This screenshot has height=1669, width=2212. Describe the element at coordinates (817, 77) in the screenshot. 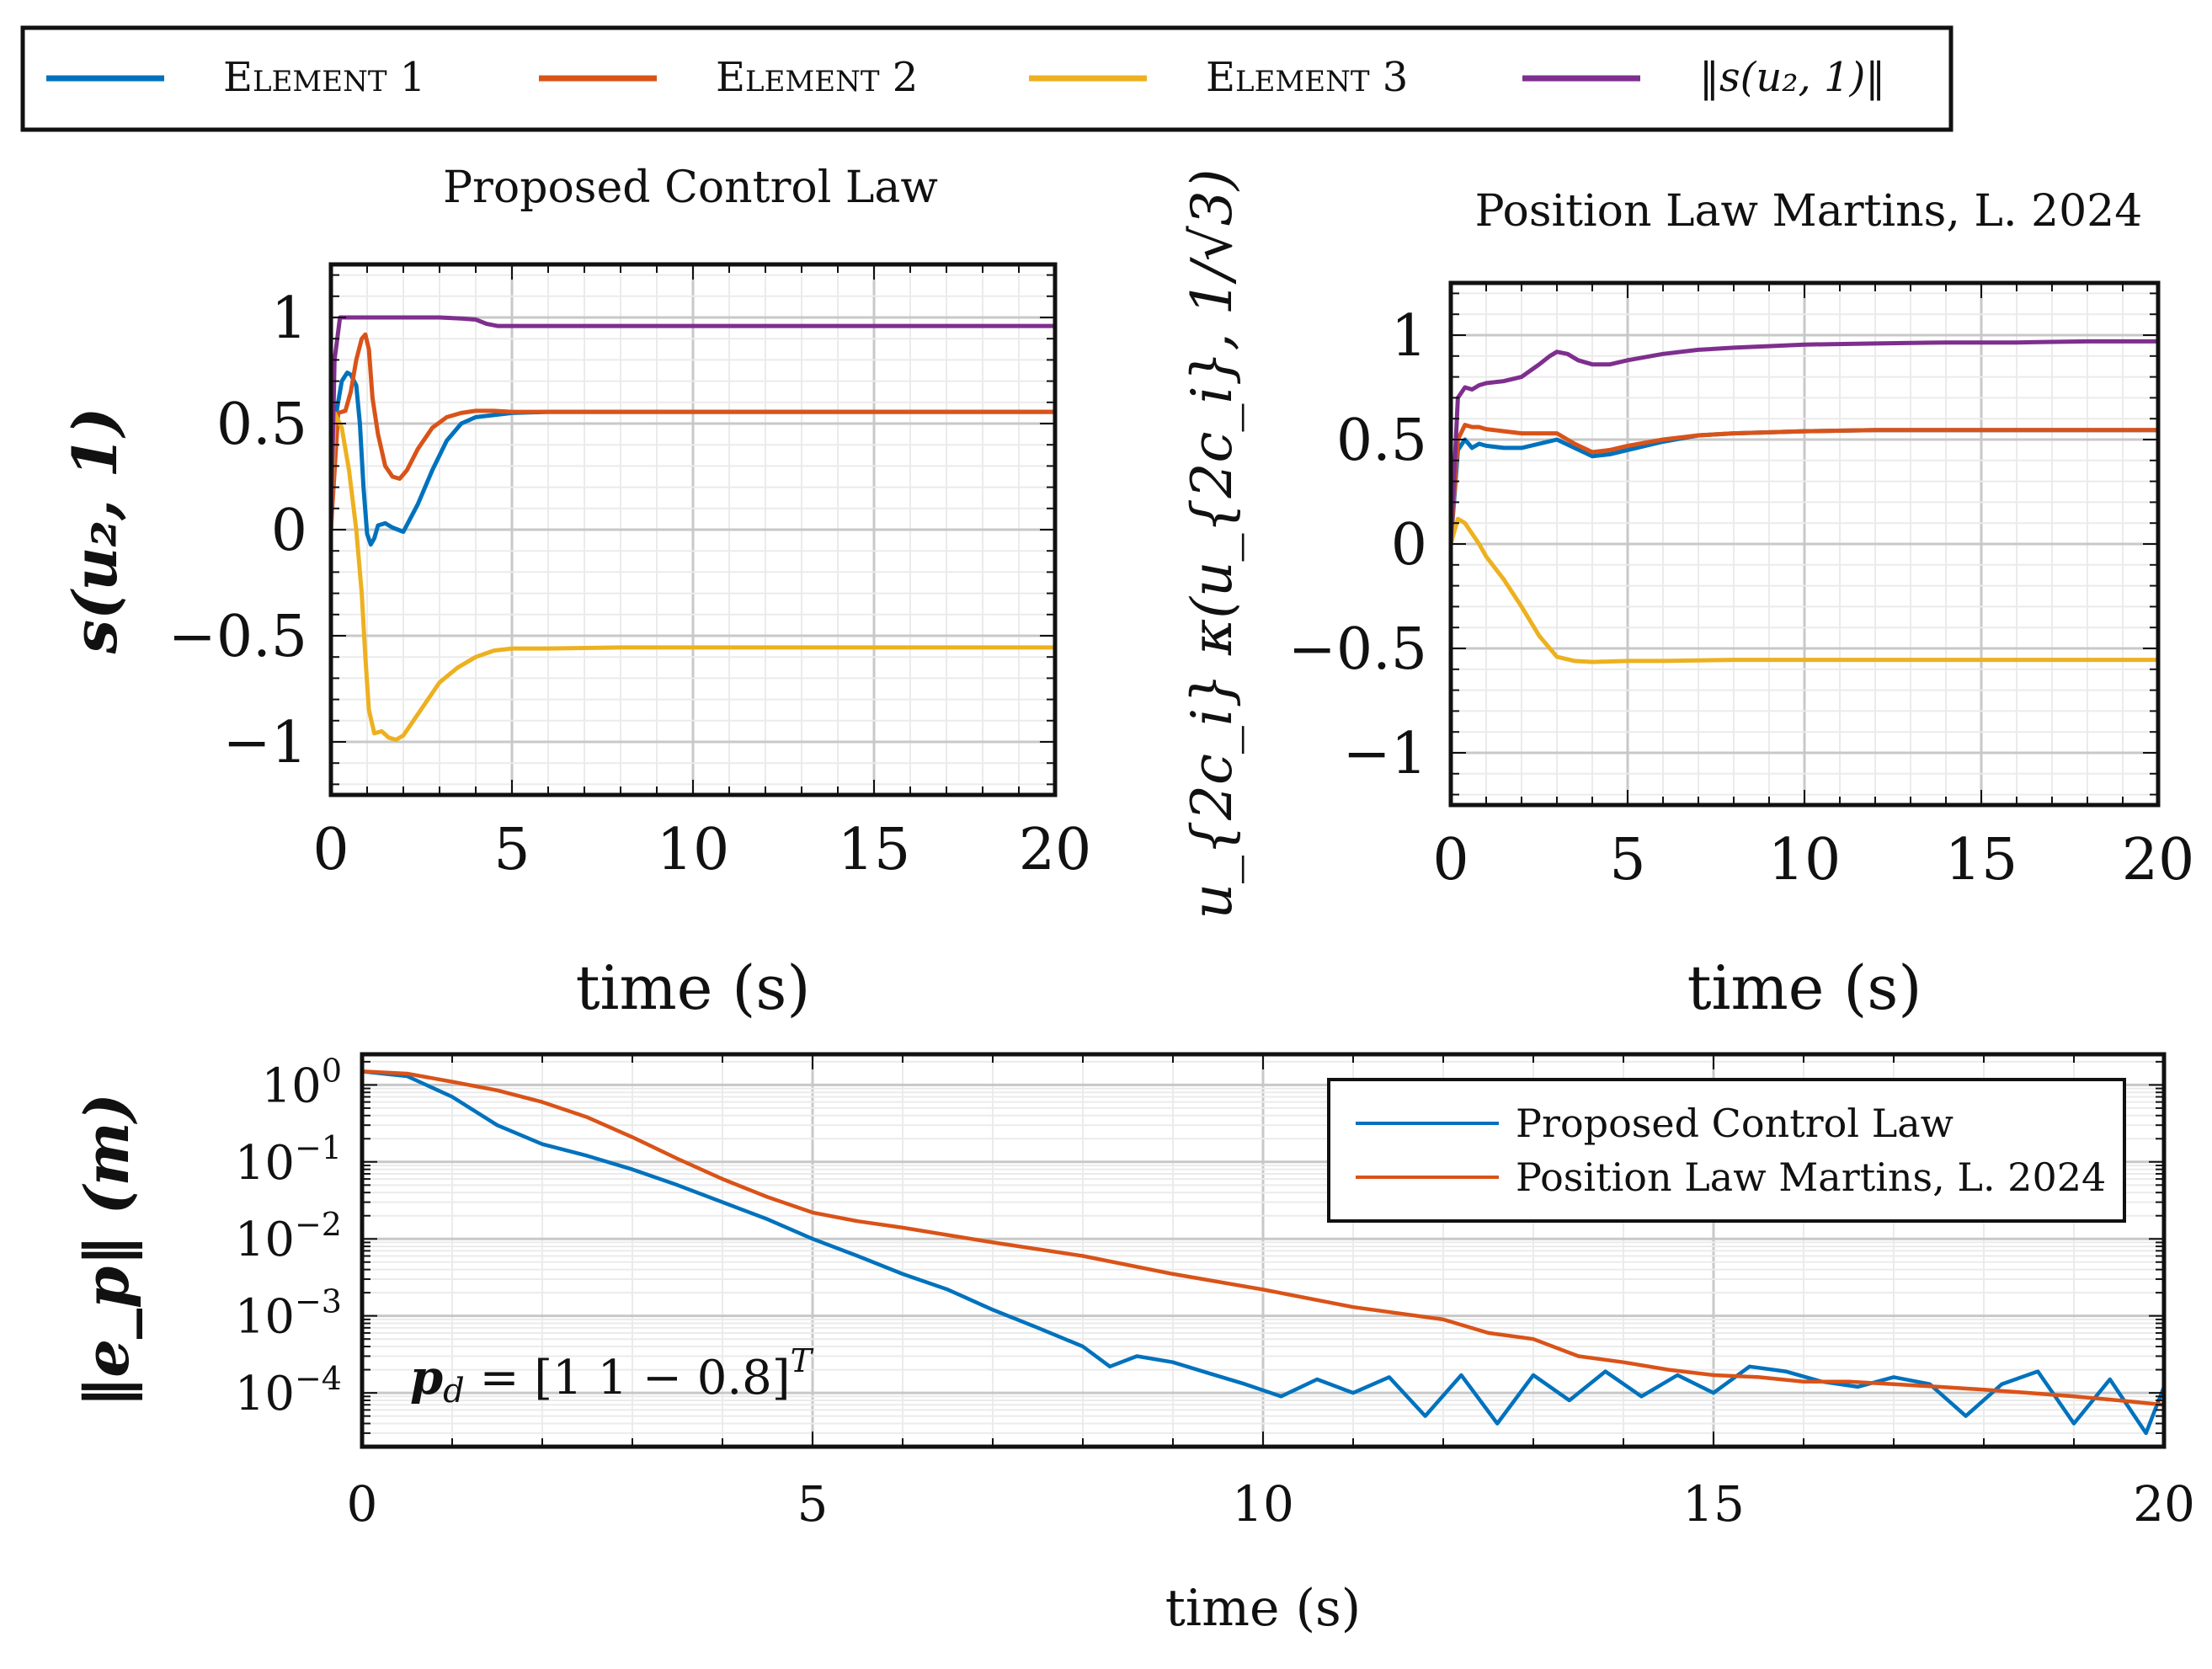

I see `legend-label-element-2: Element 2` at that location.